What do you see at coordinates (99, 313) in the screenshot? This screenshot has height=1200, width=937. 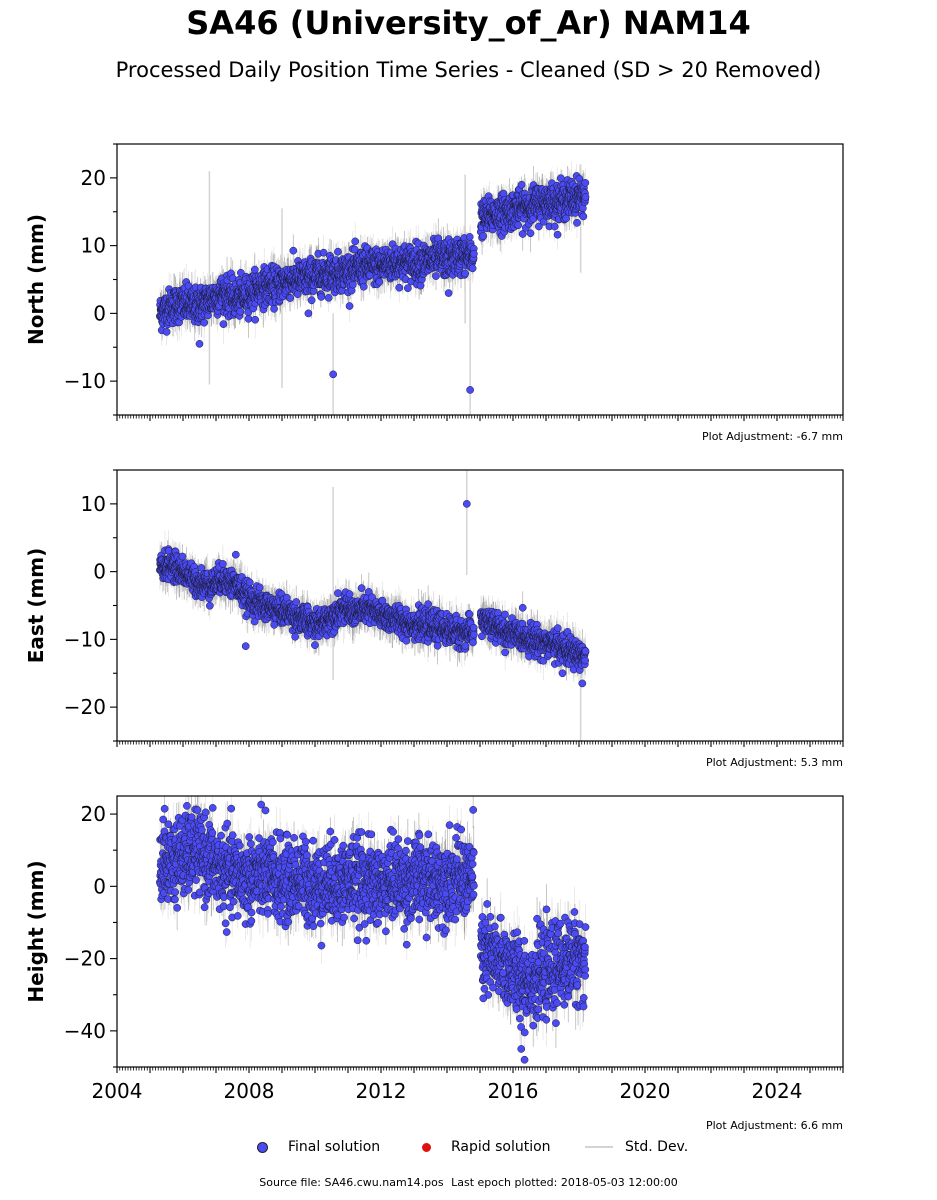 I see `y-tick-label: 0` at bounding box center [99, 313].